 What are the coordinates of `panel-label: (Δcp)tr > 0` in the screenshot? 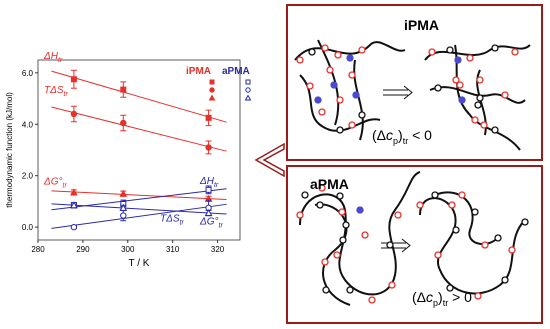 It's located at (442, 298).